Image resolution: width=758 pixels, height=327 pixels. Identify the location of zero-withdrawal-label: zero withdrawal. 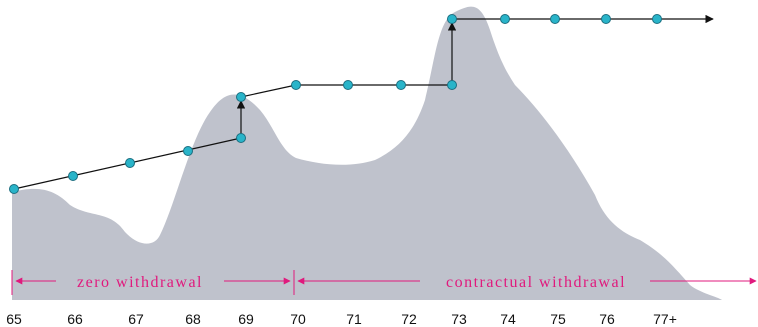
(140, 282).